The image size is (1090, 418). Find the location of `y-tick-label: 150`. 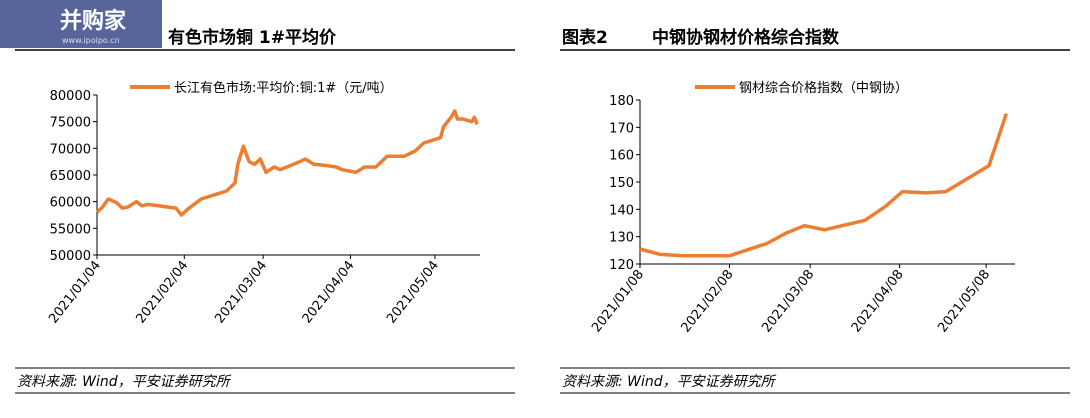

y-tick-label: 150 is located at coordinates (621, 183).